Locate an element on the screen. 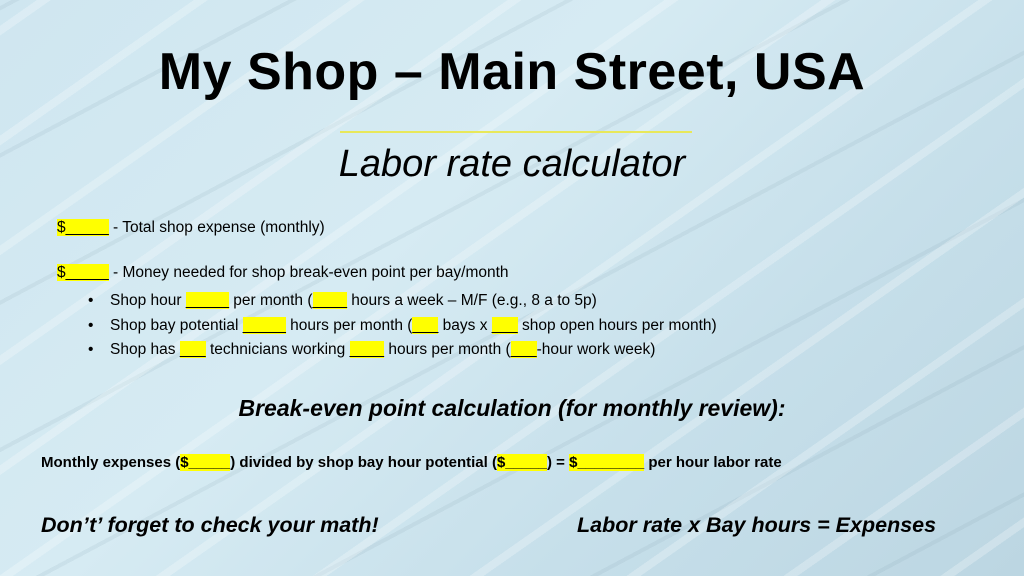  total-expense-line: $_____ - Total shop expense (monthly) is located at coordinates (191, 228).